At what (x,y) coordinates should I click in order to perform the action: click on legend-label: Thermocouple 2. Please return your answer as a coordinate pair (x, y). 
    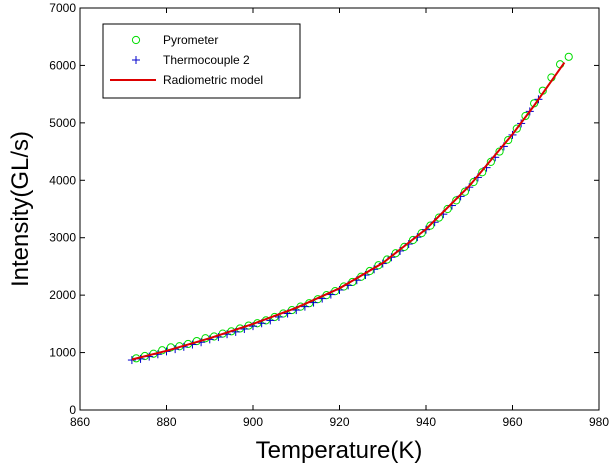
    Looking at the image, I should click on (206, 60).